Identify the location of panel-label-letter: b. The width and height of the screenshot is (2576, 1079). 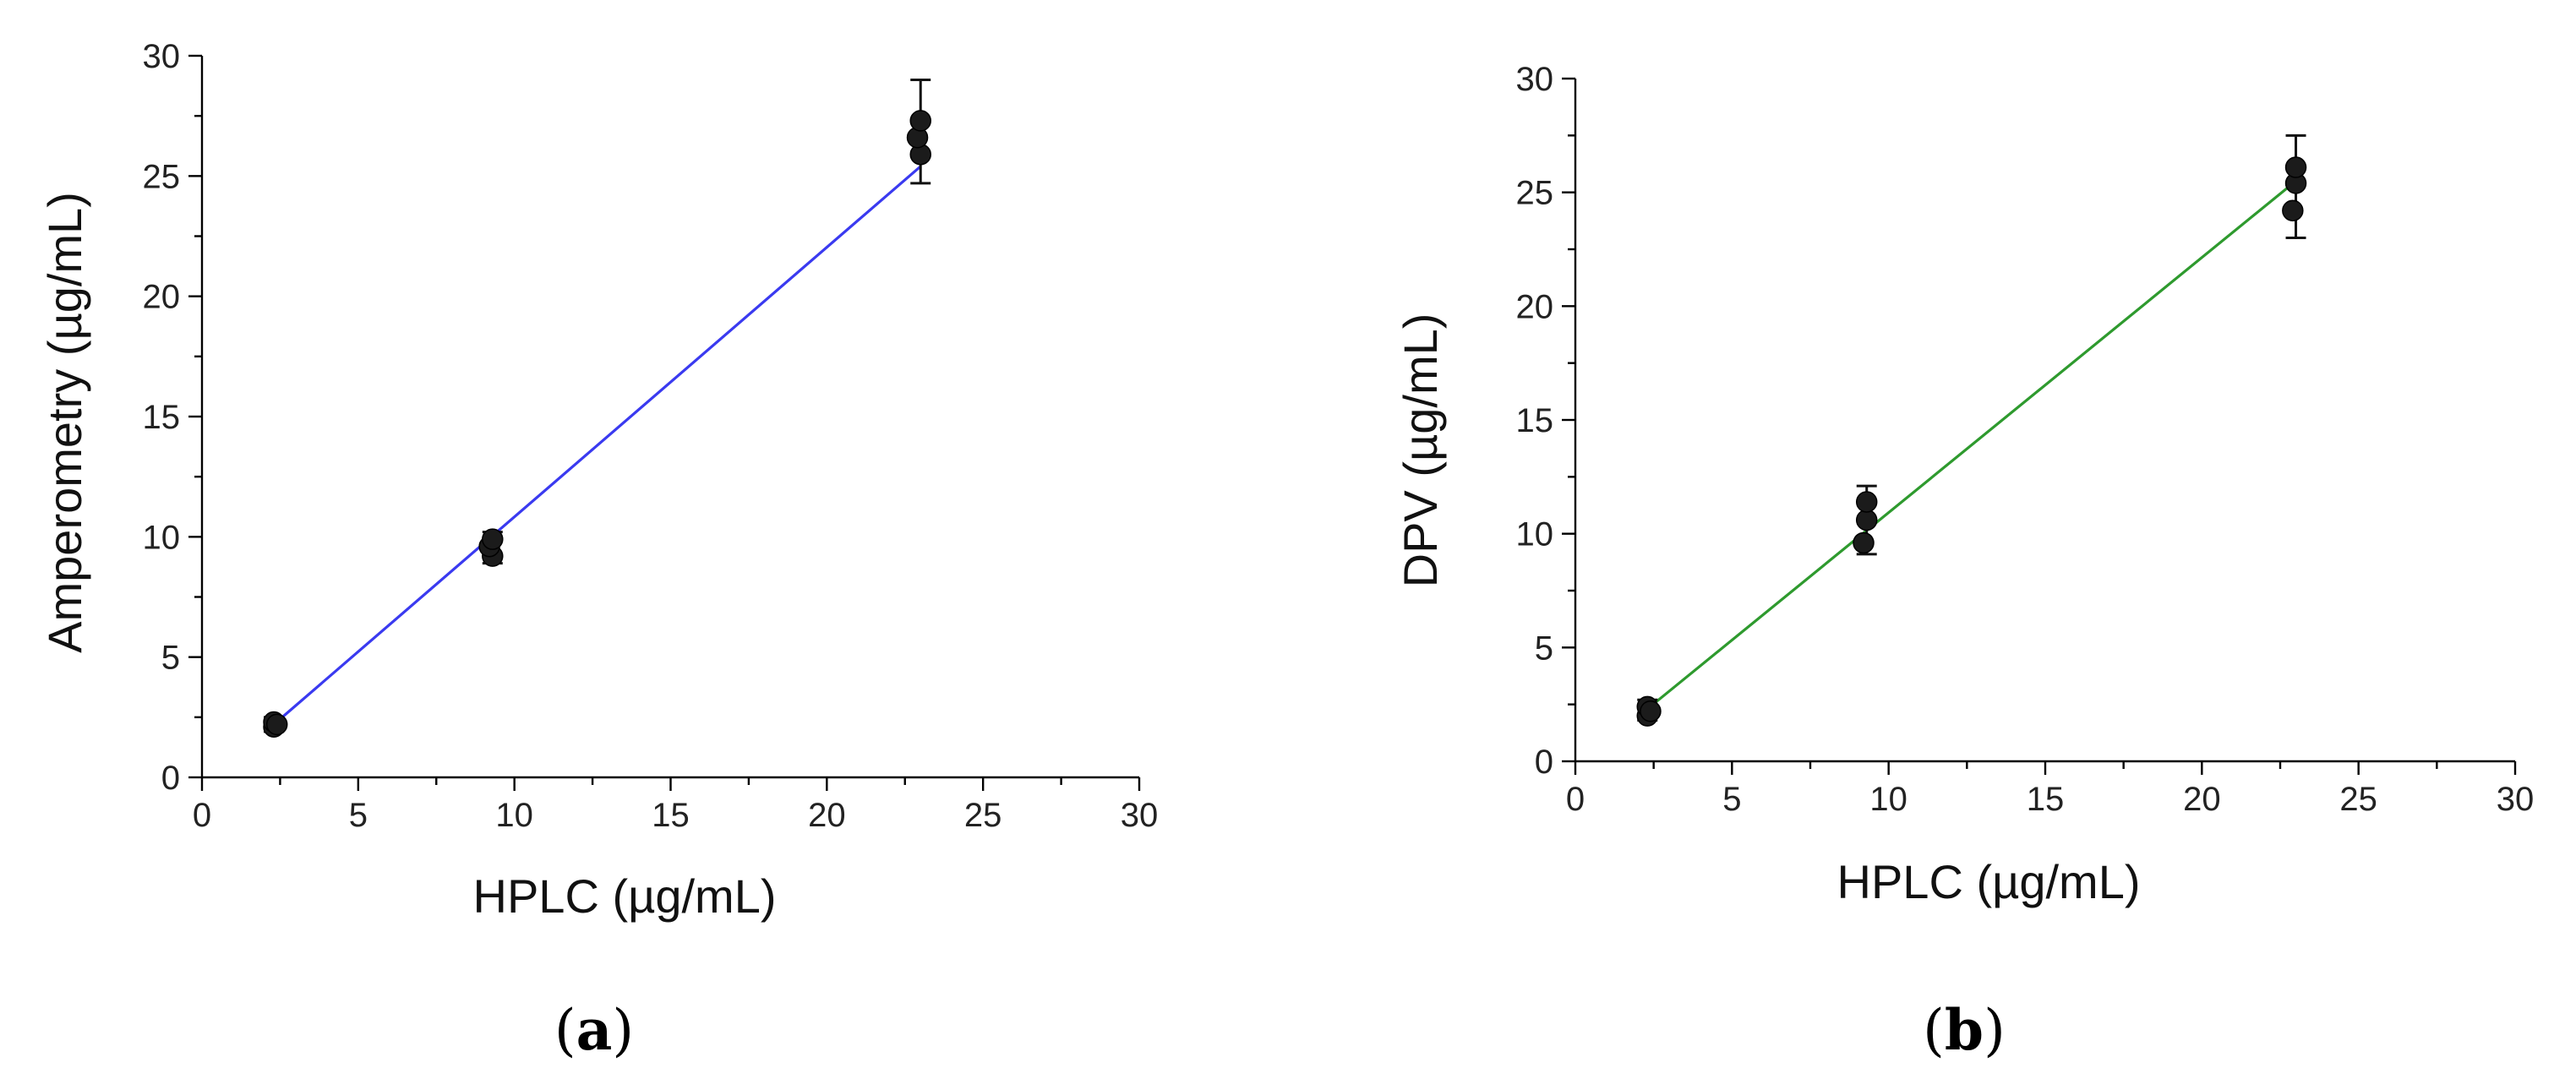
(1964, 1030).